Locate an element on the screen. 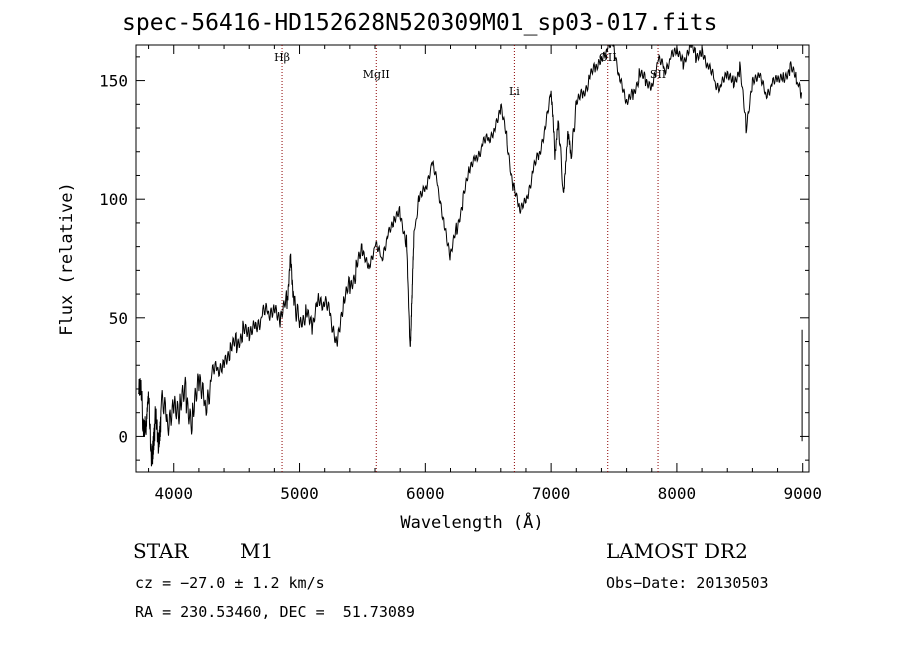  y-axis-label: Flux (relative) is located at coordinates (67, 259).